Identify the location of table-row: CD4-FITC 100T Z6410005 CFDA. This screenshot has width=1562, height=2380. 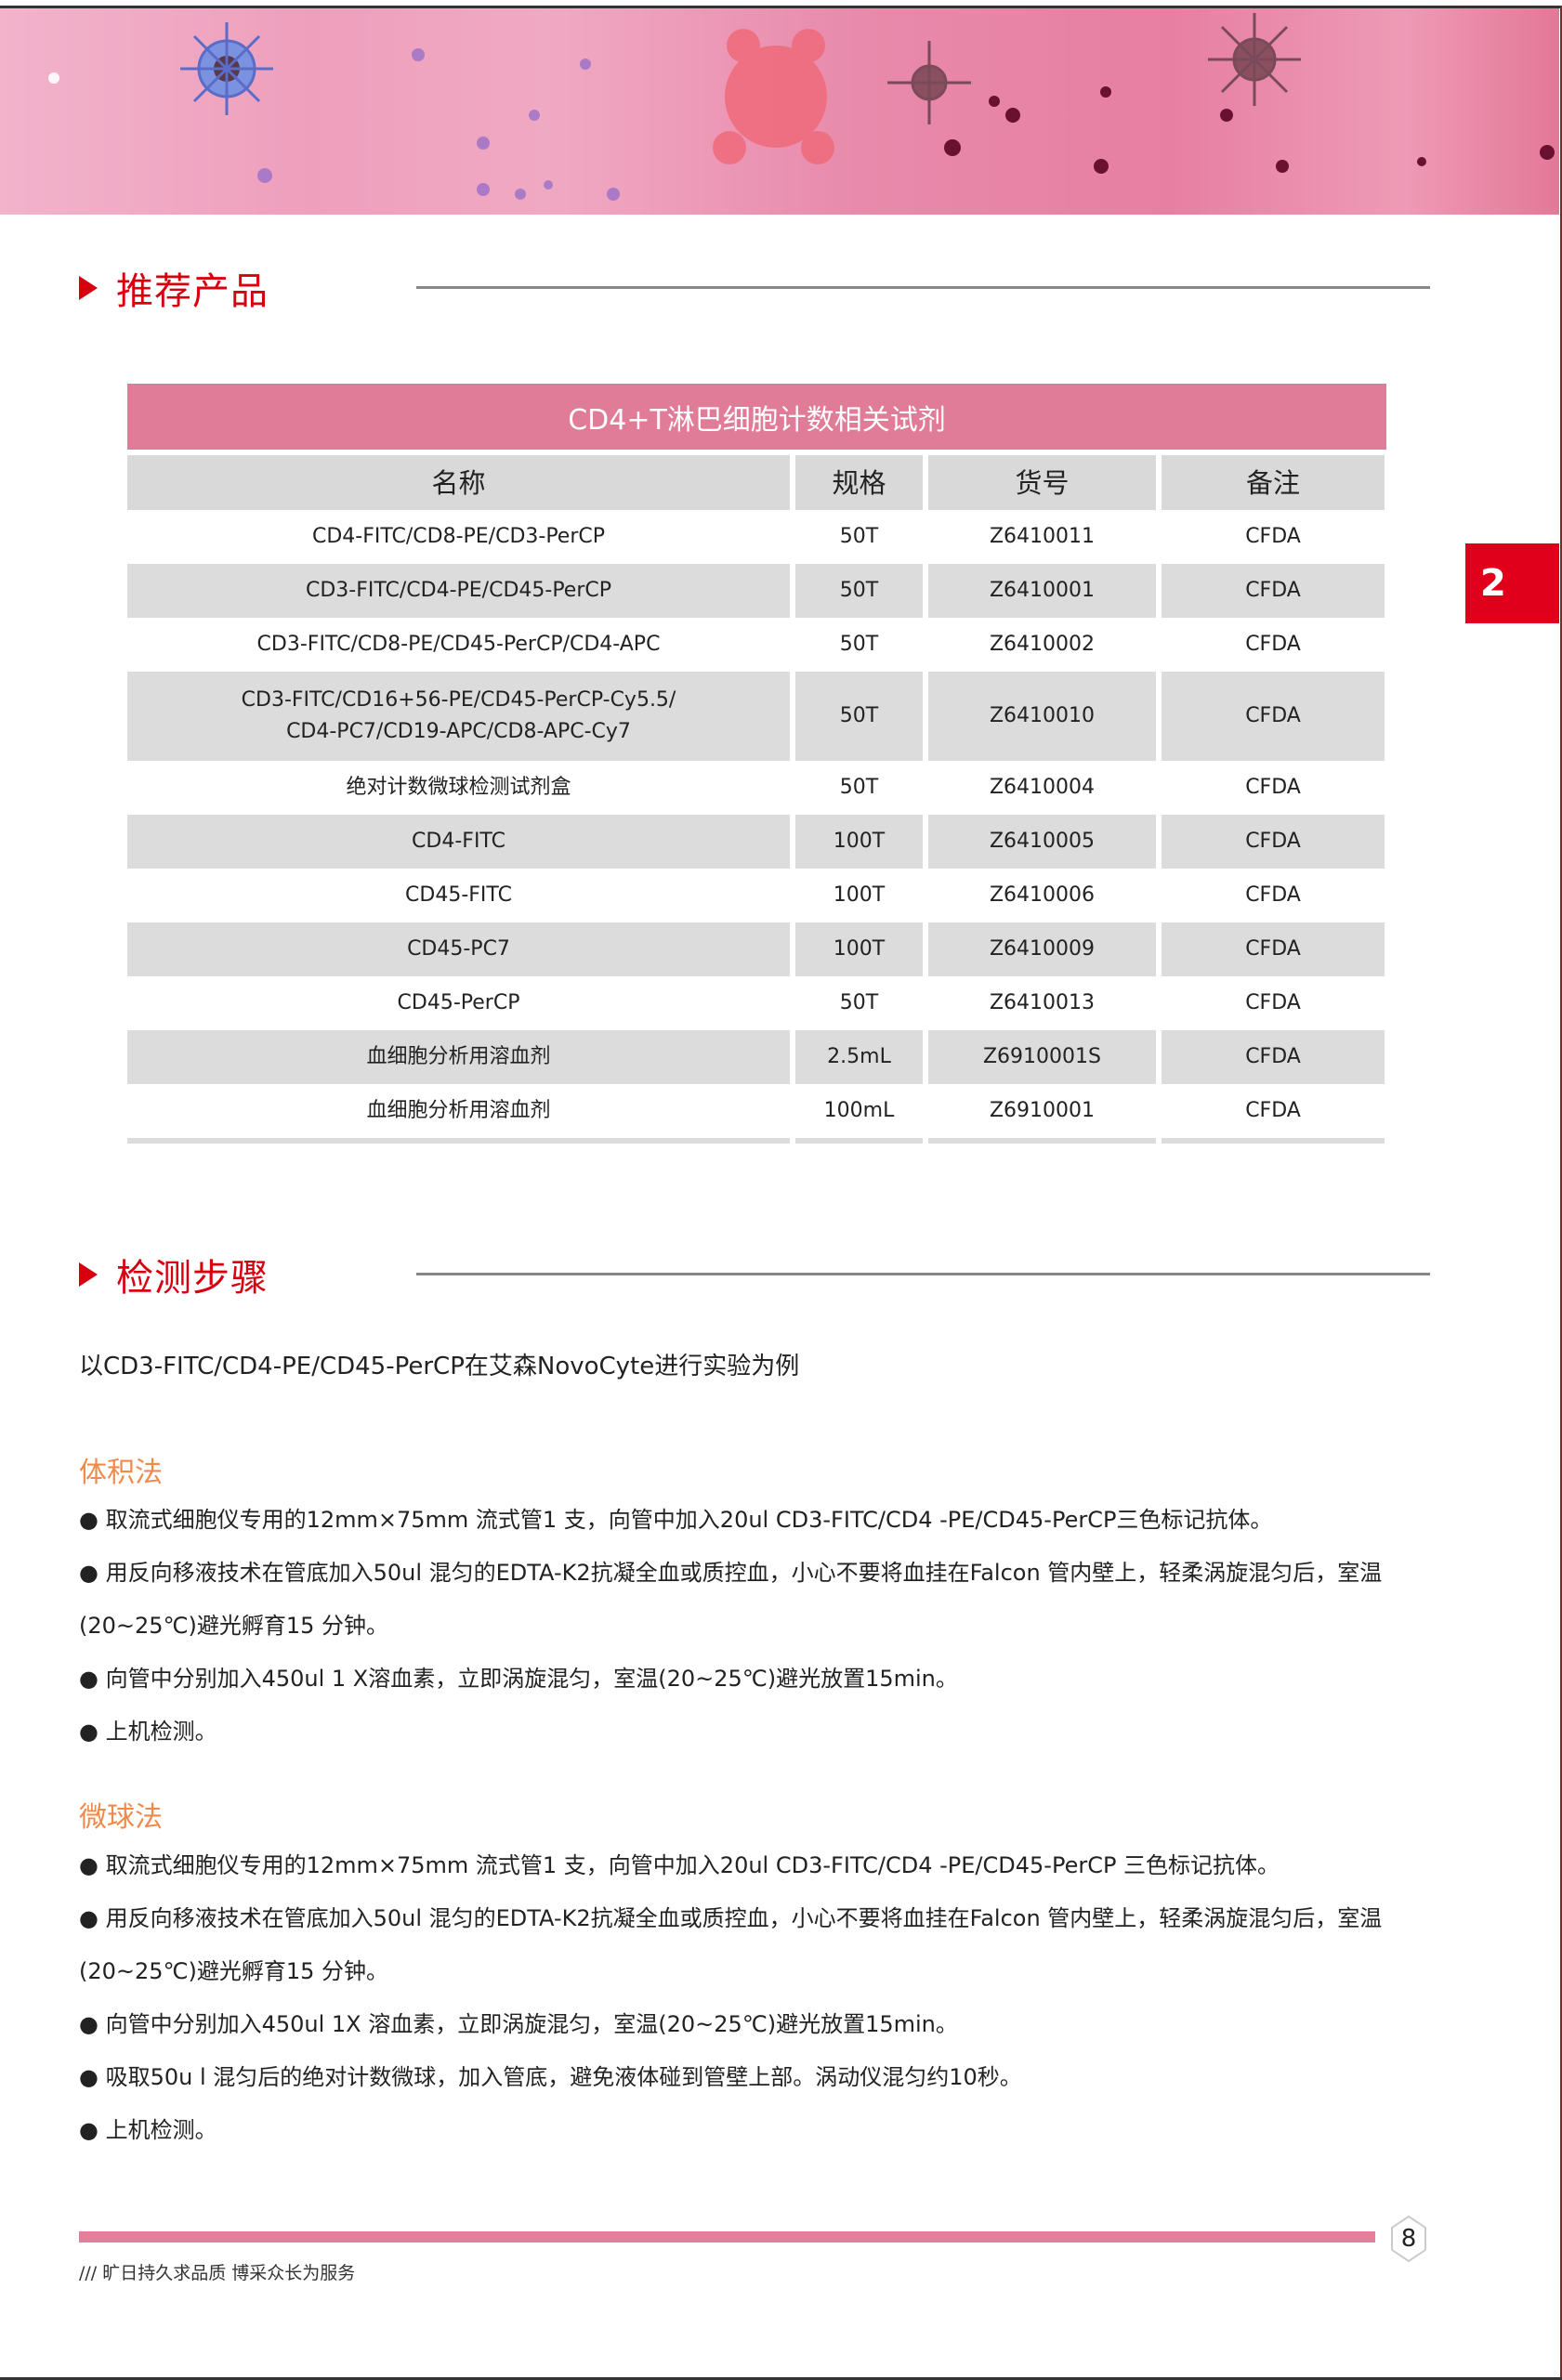
(756, 842).